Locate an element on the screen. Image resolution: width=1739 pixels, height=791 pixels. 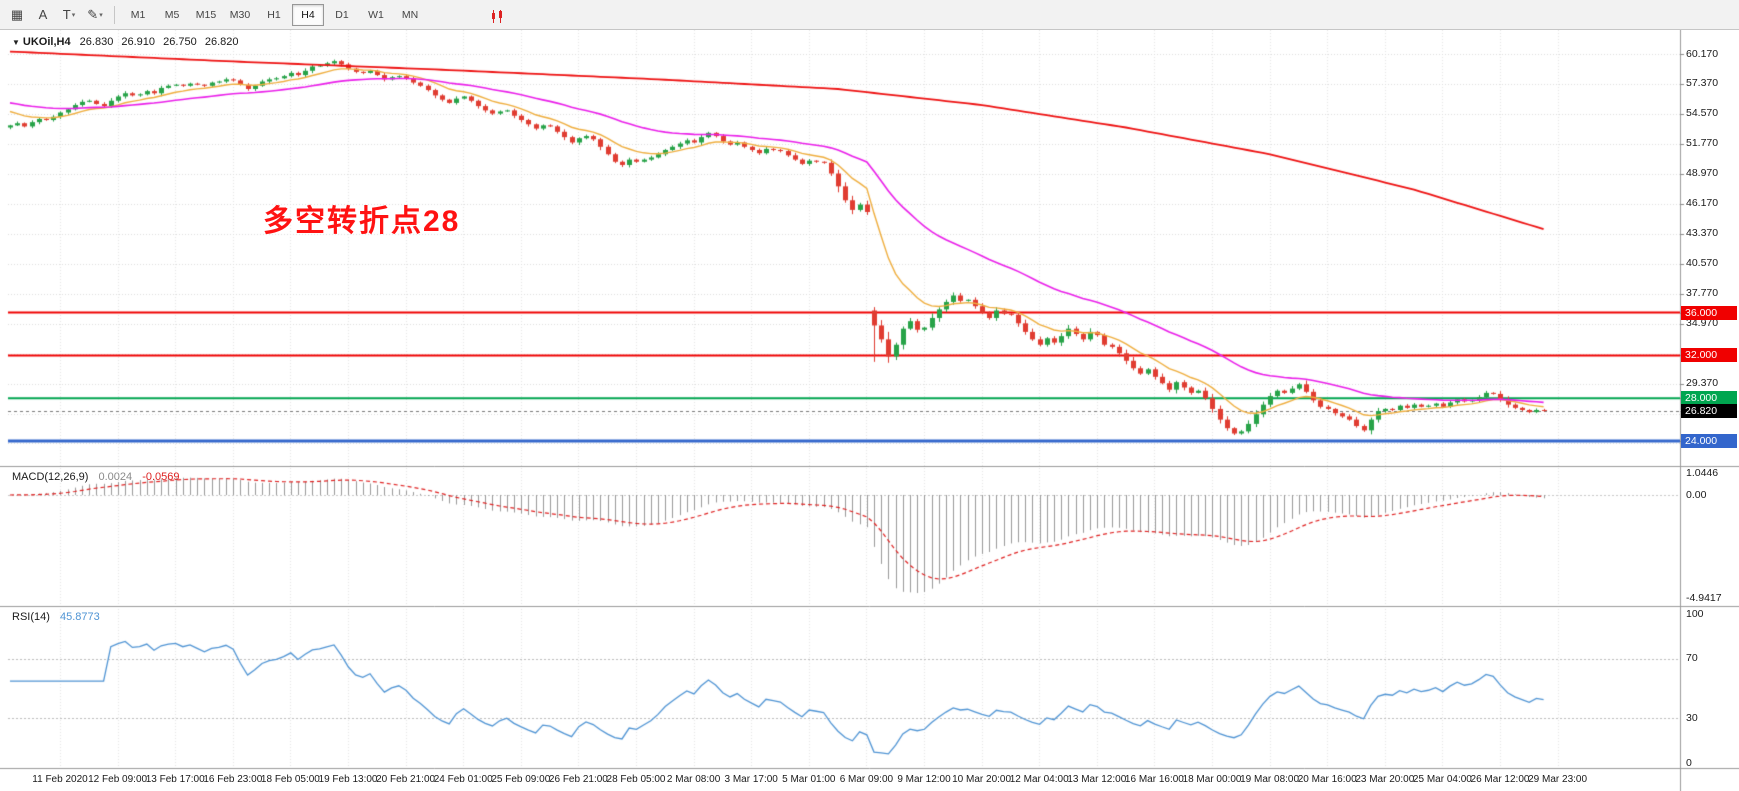
time-axis-label: 6 Mar 09:00 is located at coordinates (866, 779).